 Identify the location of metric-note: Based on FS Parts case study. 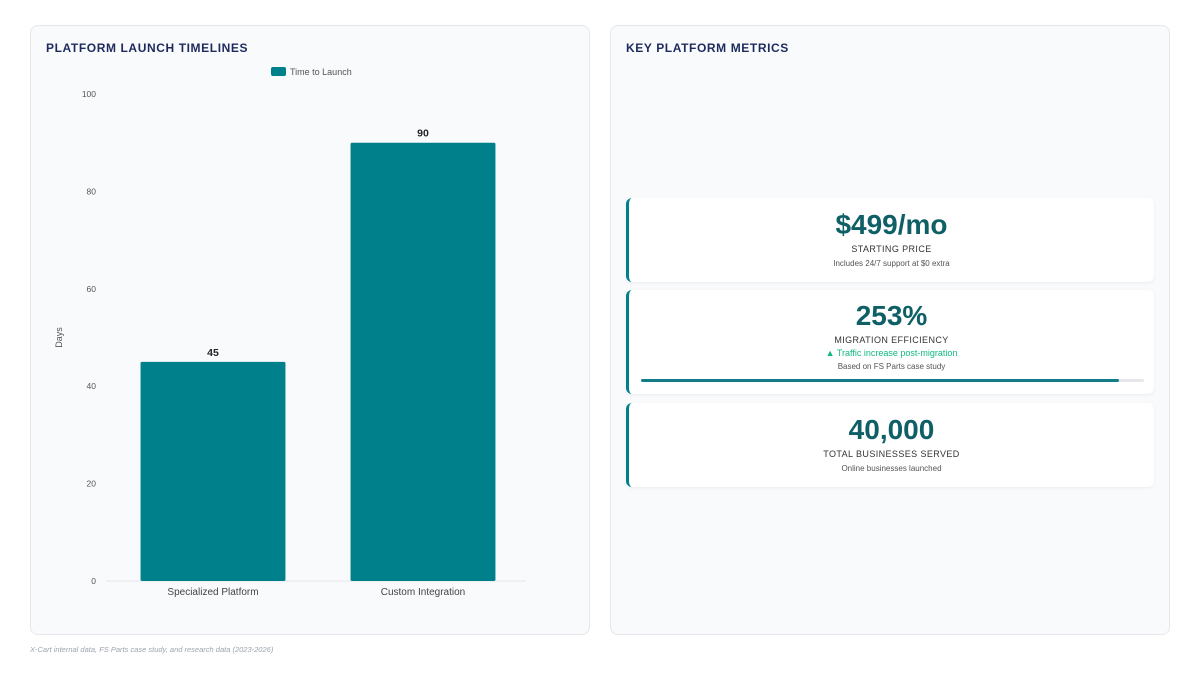
(891, 366).